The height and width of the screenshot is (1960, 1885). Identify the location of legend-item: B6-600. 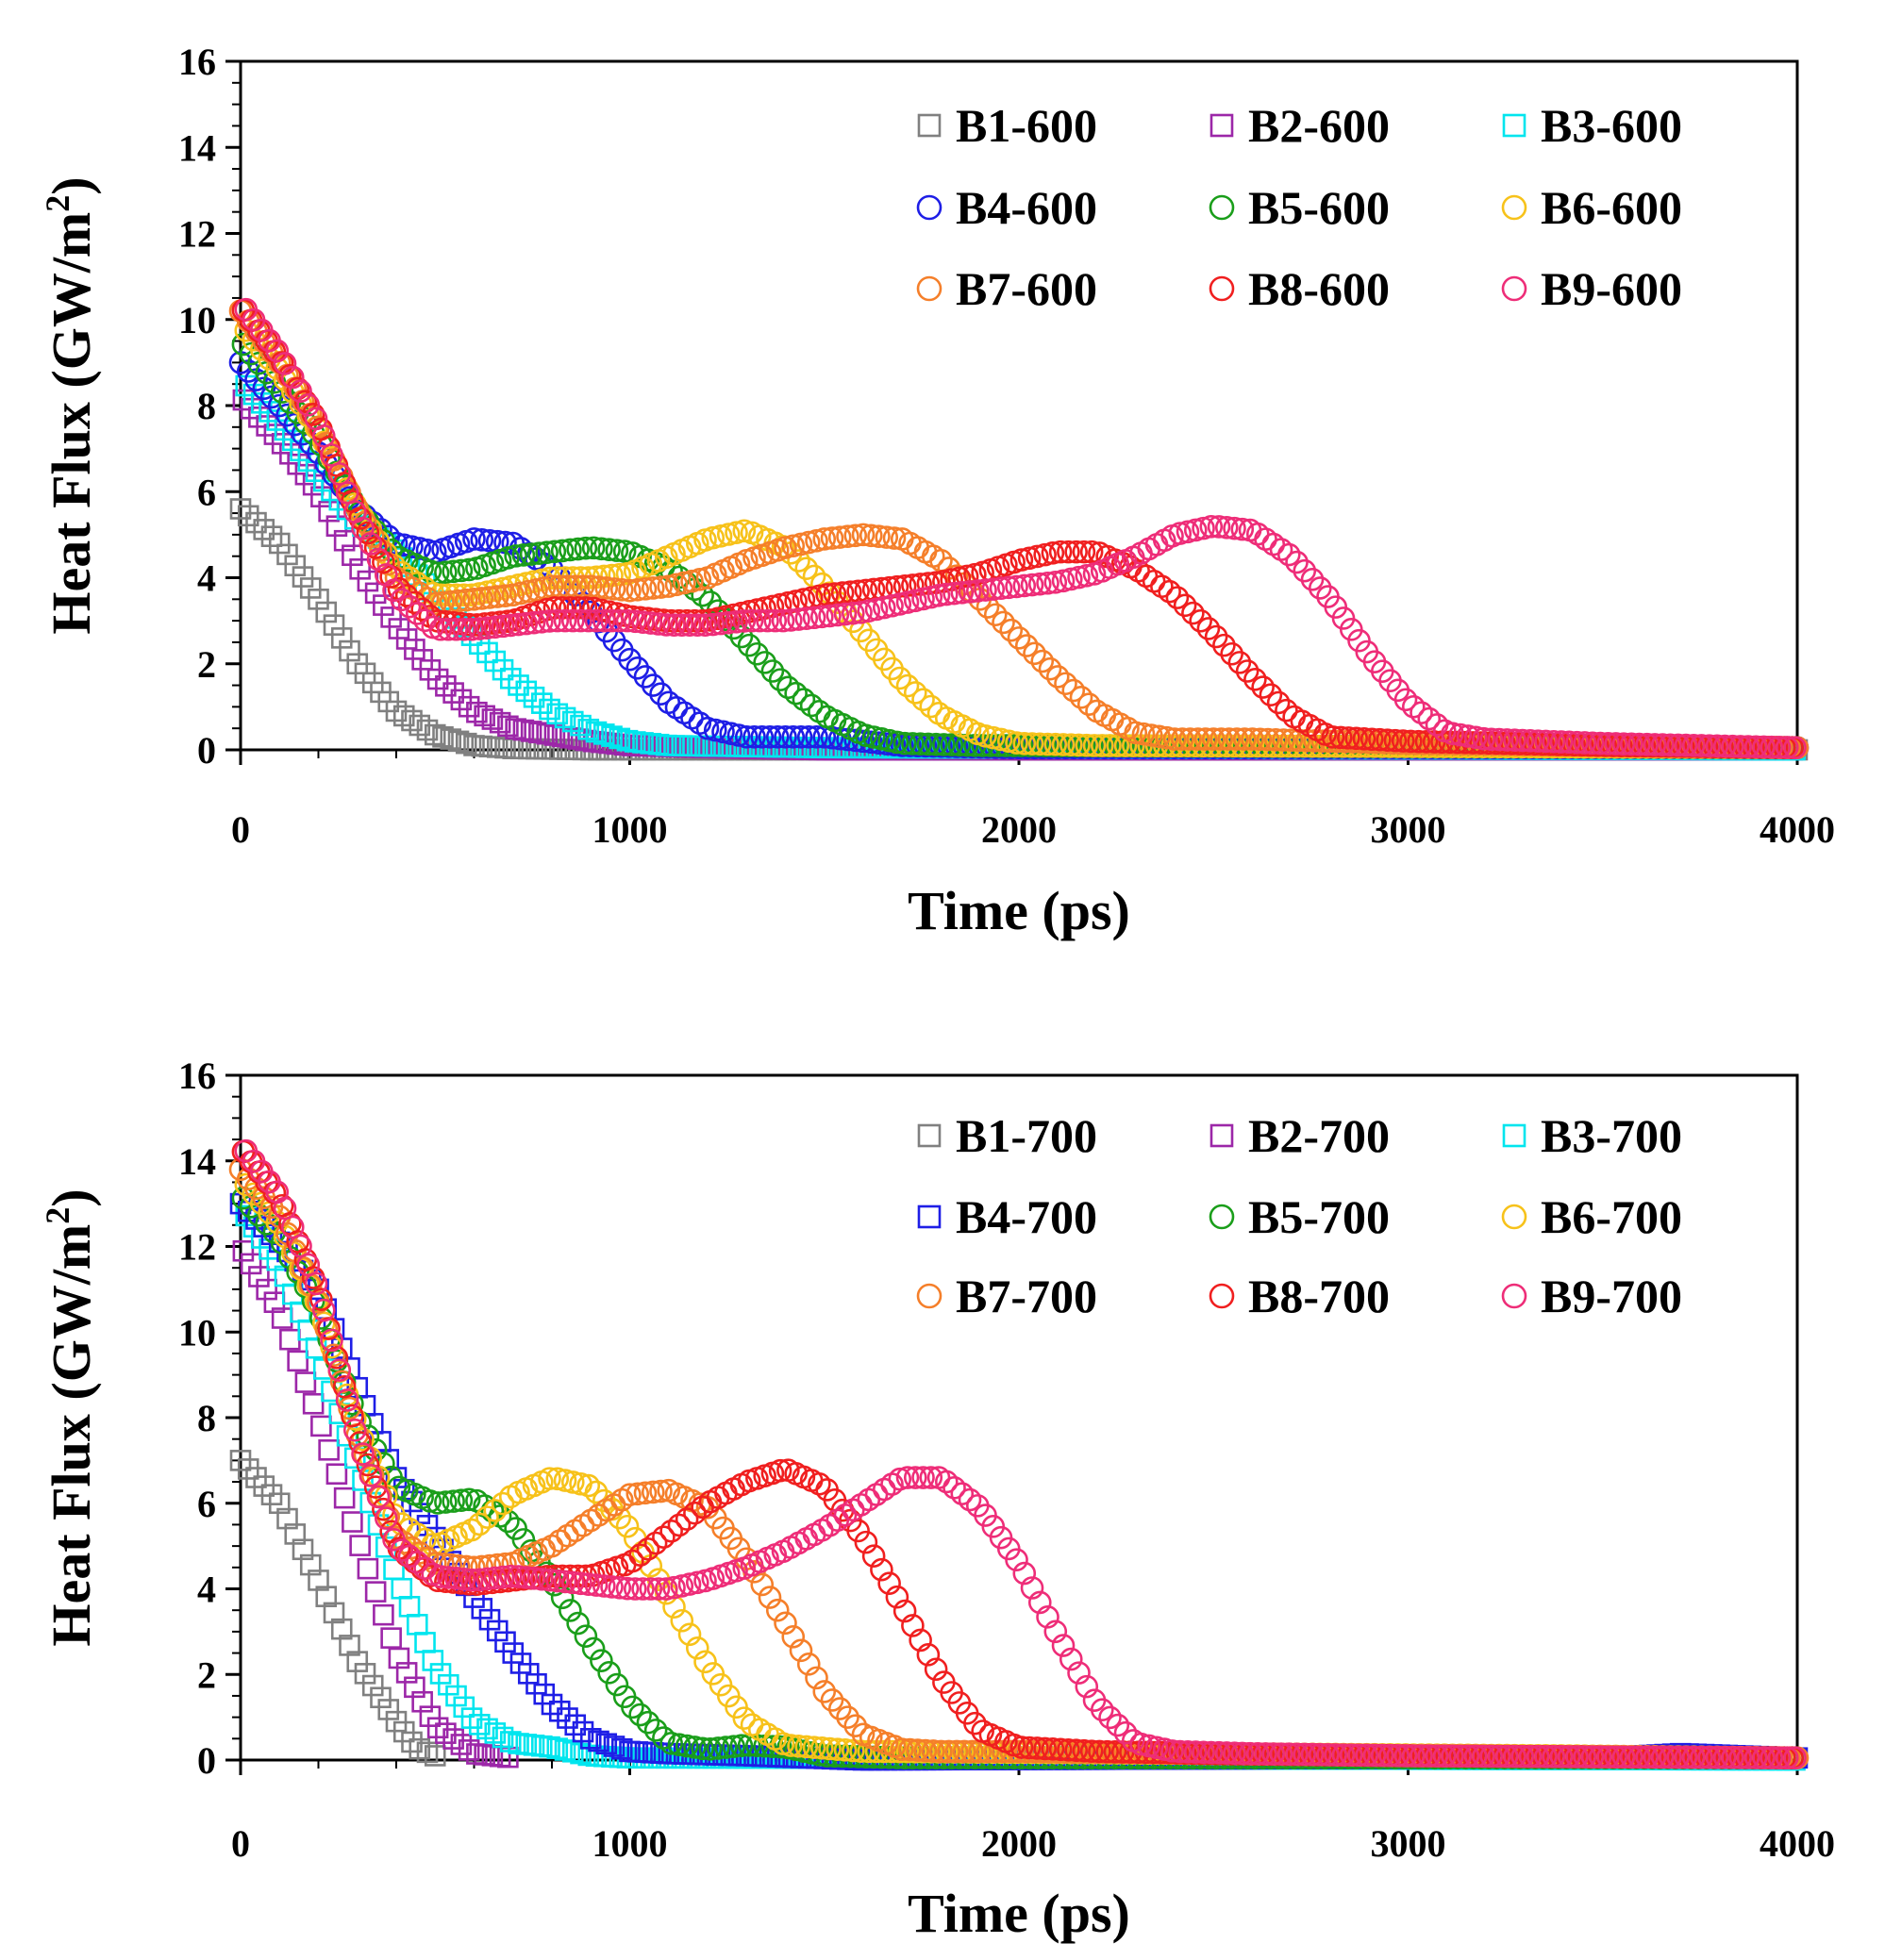
(1592, 207).